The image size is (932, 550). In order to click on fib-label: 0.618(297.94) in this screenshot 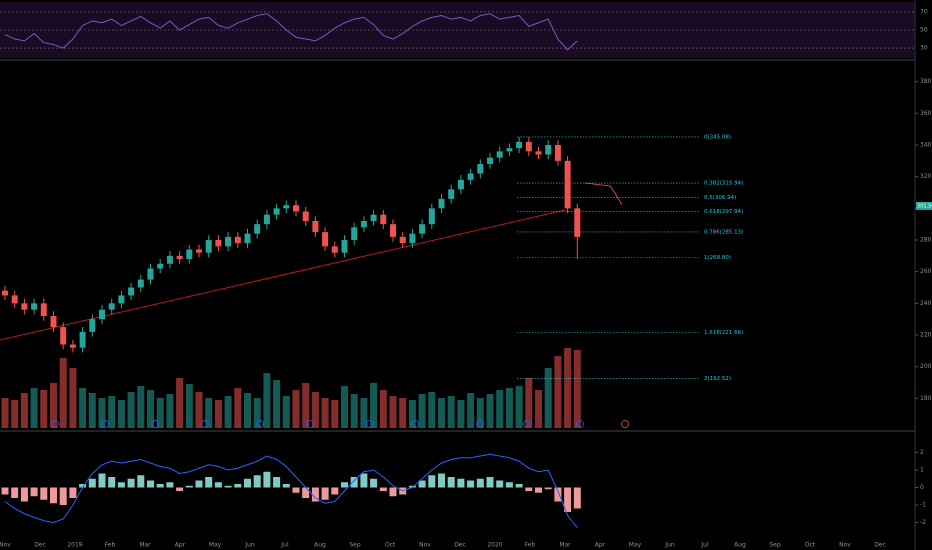, I will do `click(723, 212)`.